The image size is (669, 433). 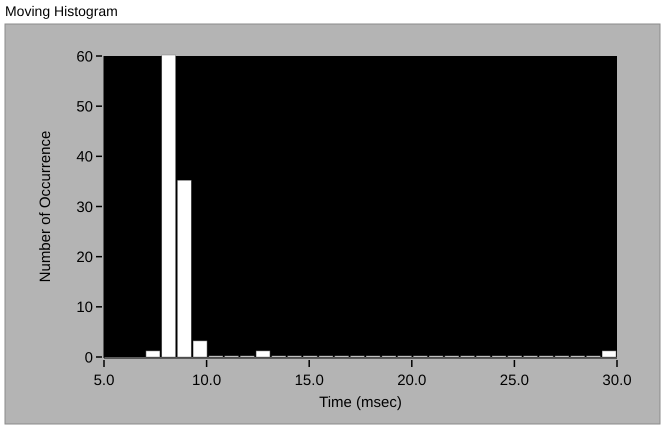 What do you see at coordinates (84, 57) in the screenshot?
I see `y-tick-label: 60` at bounding box center [84, 57].